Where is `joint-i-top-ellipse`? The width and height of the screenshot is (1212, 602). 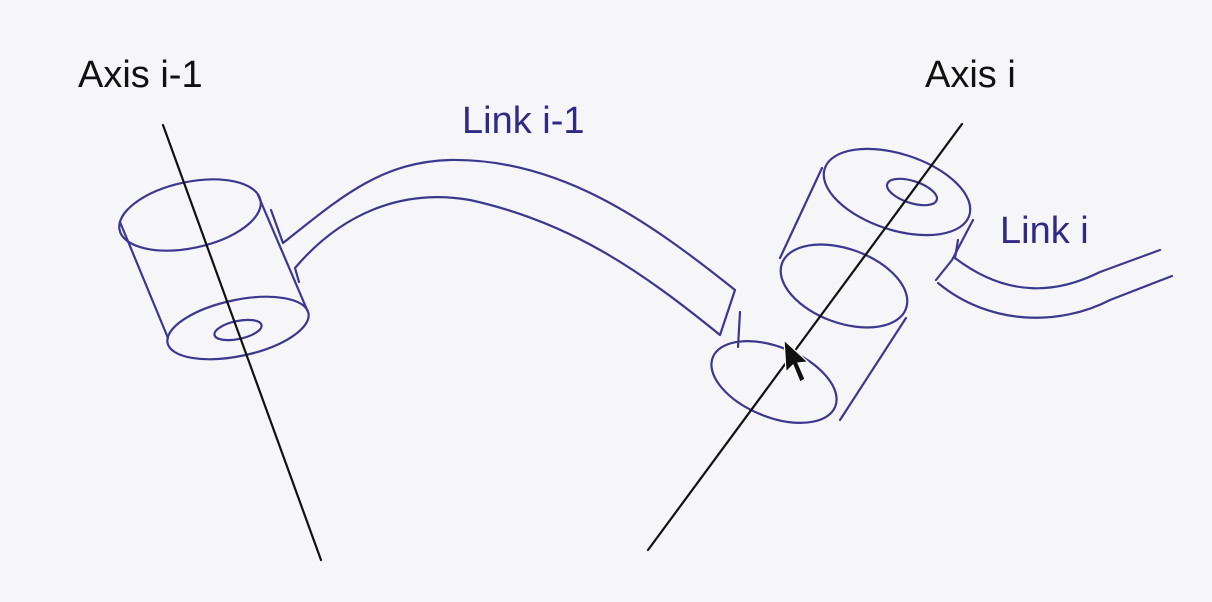
joint-i-top-ellipse is located at coordinates (897, 192).